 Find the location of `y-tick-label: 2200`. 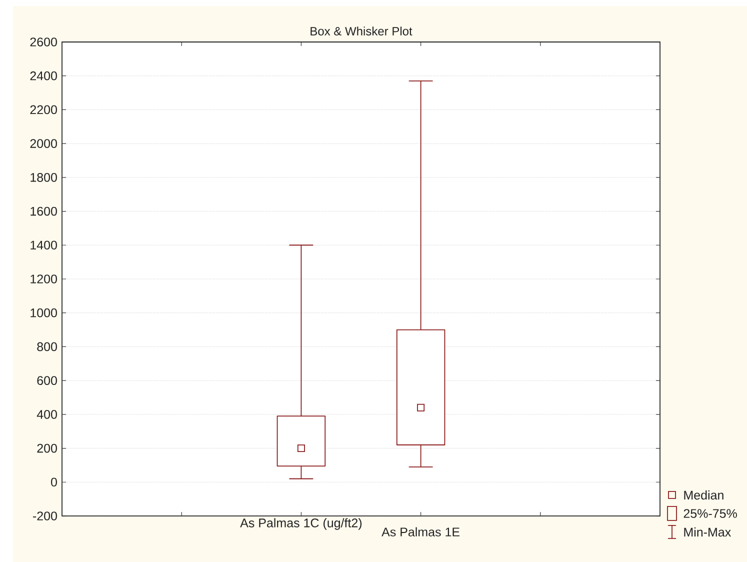

y-tick-label: 2200 is located at coordinates (43, 109).